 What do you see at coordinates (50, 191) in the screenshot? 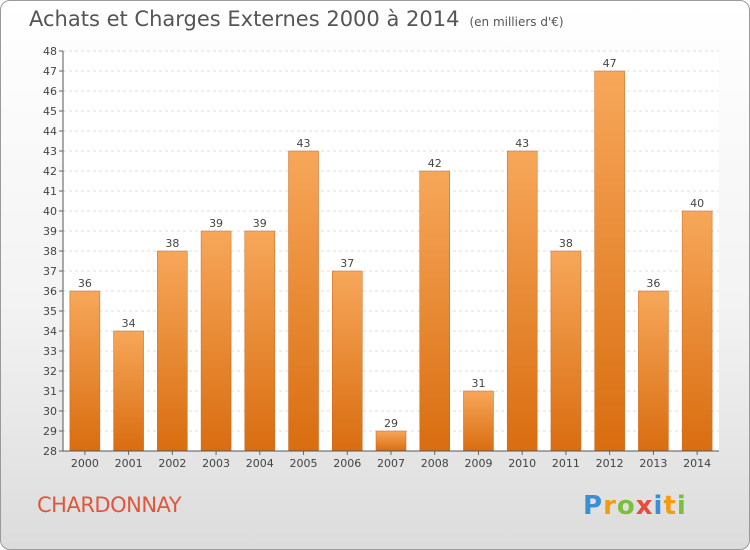
I see `y-tick-label: 41` at bounding box center [50, 191].